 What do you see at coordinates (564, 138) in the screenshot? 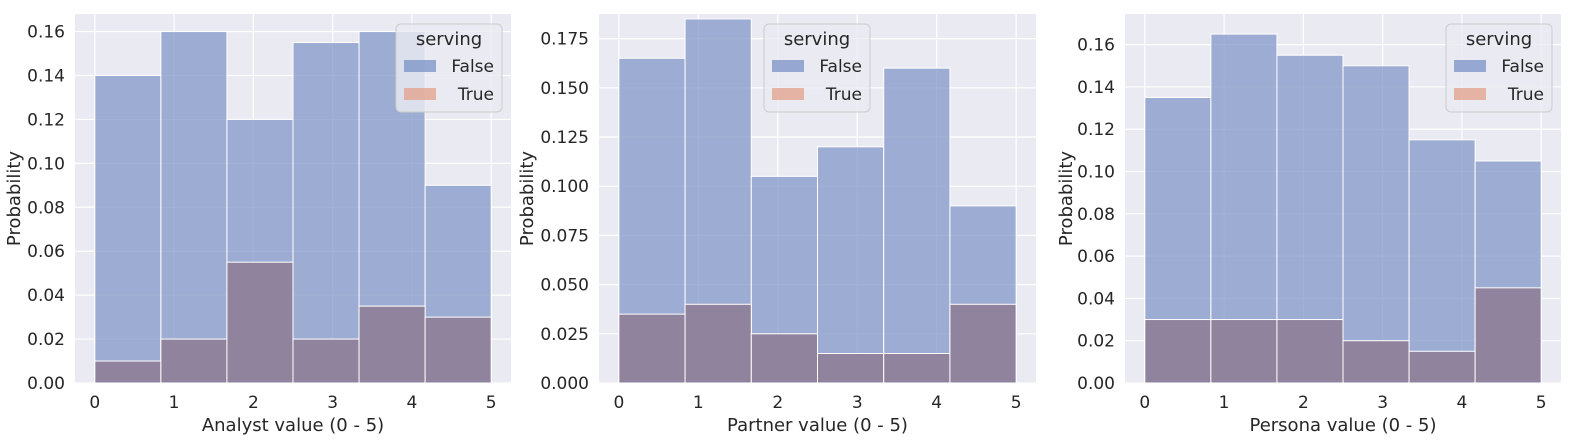
I see `y-tick-label: 0.125` at bounding box center [564, 138].